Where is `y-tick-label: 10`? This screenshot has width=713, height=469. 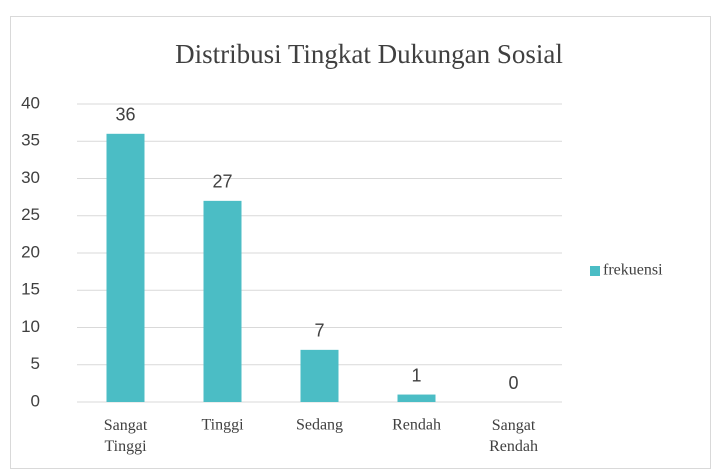 y-tick-label: 10 is located at coordinates (30, 326).